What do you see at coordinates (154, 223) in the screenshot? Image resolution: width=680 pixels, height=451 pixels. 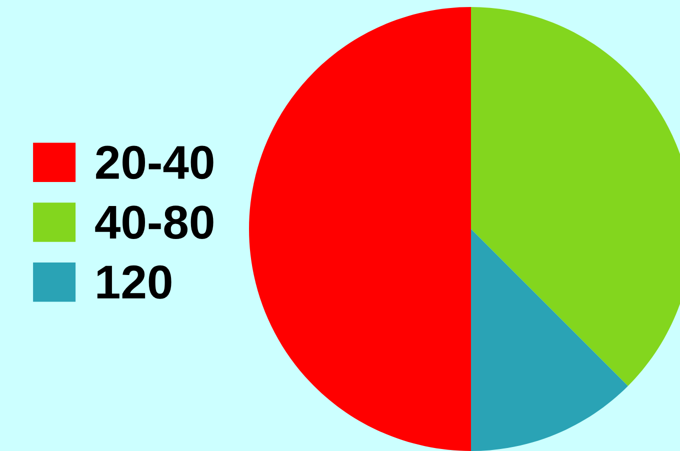 I see `legend-label: 40-80` at bounding box center [154, 223].